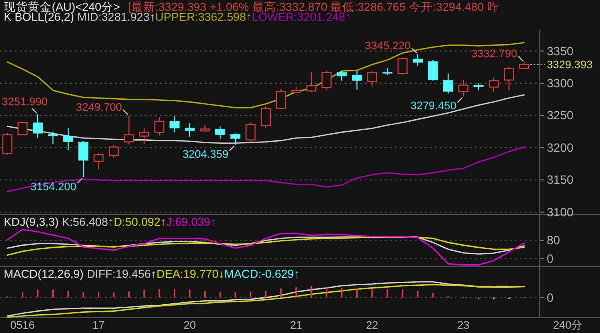 The height and width of the screenshot is (333, 600). Describe the element at coordinates (190, 275) in the screenshot. I see `series-label: DEA:19.770↓` at that location.